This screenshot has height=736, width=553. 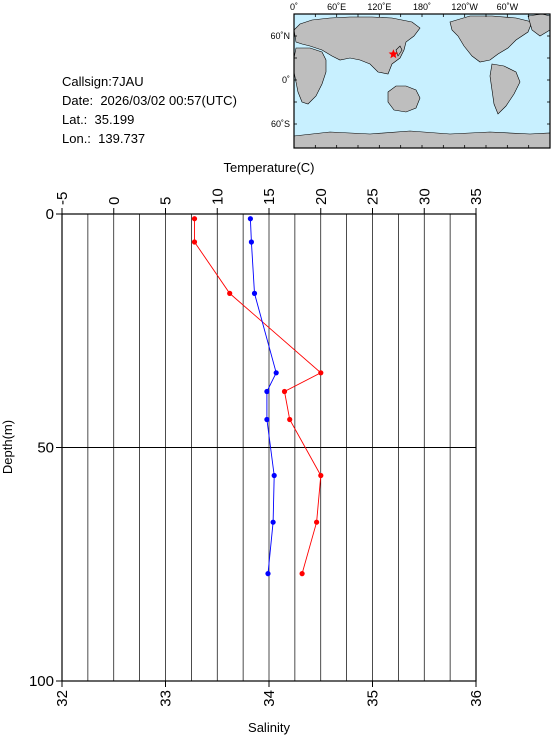 I want to click on temperature-tick-label: 35, so click(x=476, y=196).